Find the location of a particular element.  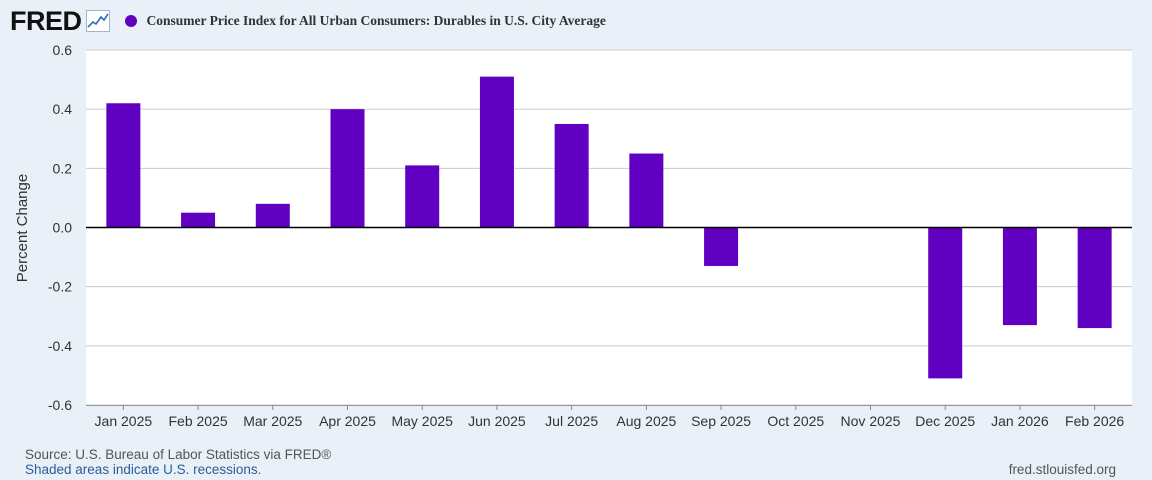

y-tick-label: -0.6 is located at coordinates (60, 405).